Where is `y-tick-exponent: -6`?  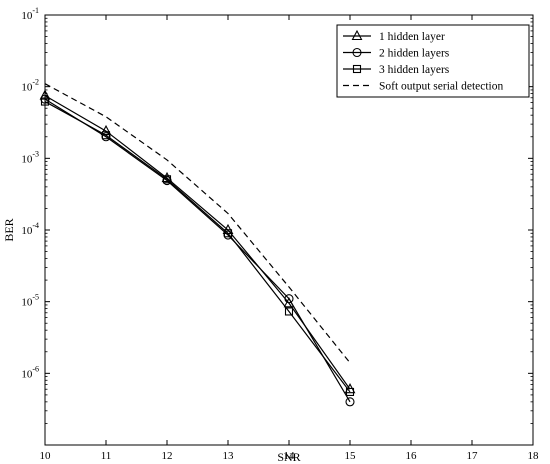 y-tick-exponent: -6 is located at coordinates (35, 368).